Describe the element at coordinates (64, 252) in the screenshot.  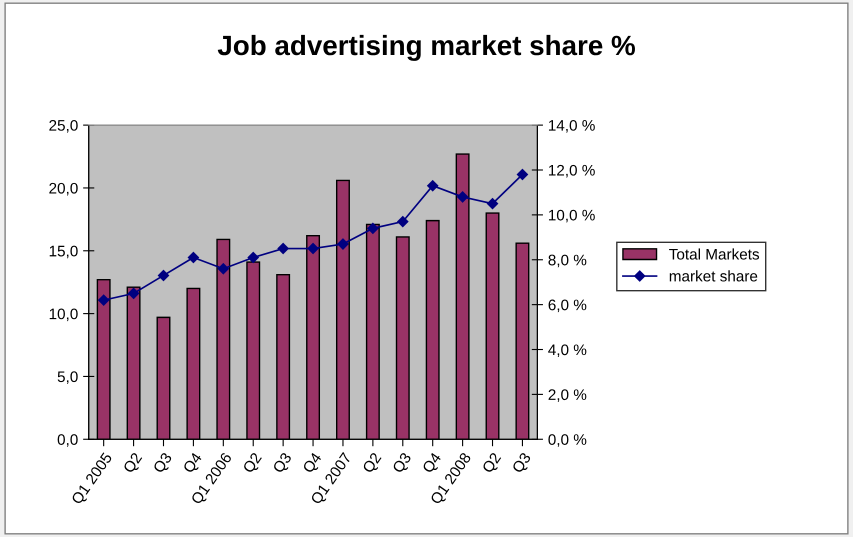
I see `y-tick-label: 15,0` at that location.